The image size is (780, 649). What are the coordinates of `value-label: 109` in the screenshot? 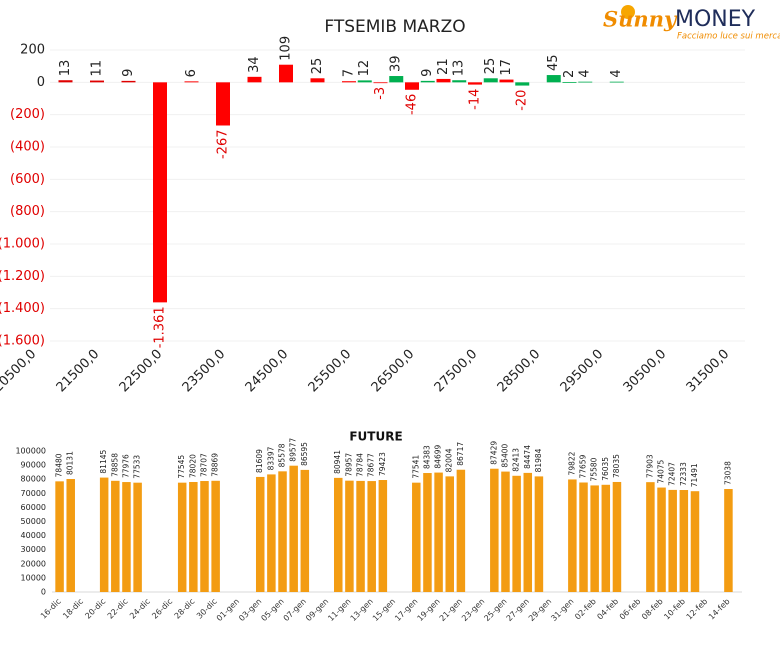 It's located at (286, 48).